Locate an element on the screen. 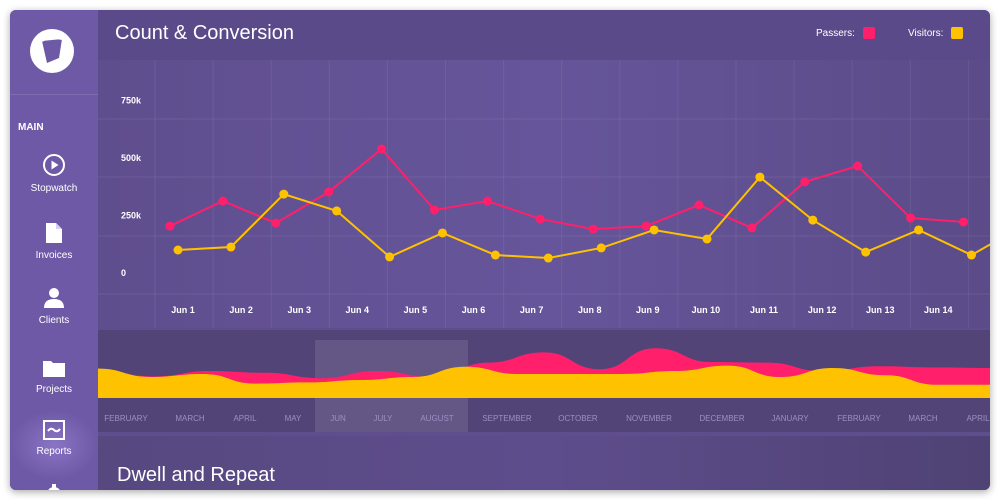 Image resolution: width=1000 pixels, height=500 pixels. sidebar-item-label: Reports is located at coordinates (54, 451).